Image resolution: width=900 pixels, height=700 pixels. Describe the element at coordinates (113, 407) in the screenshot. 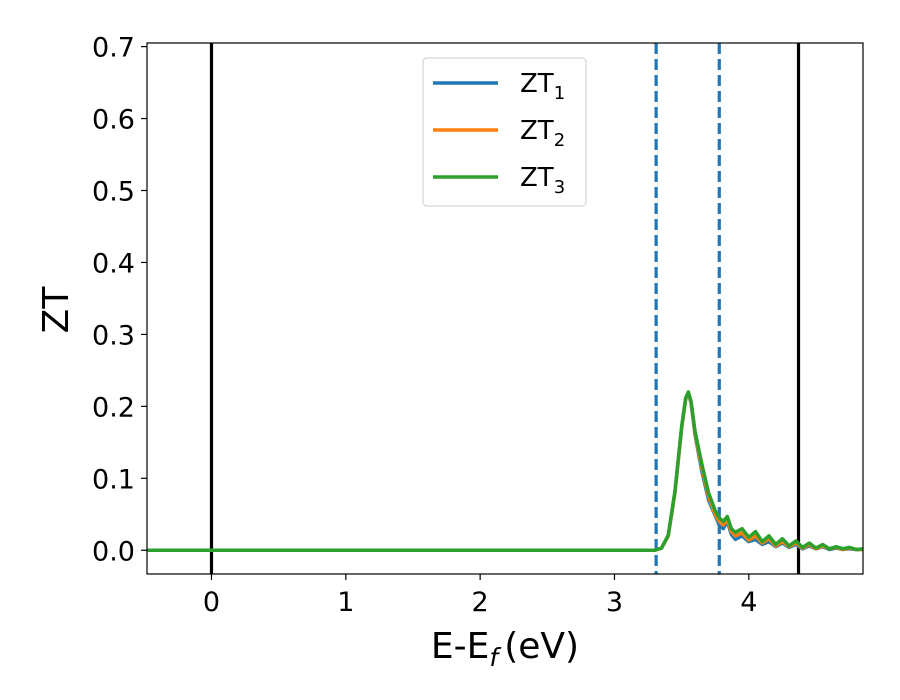

I see `y-tick-label: 0.2` at that location.